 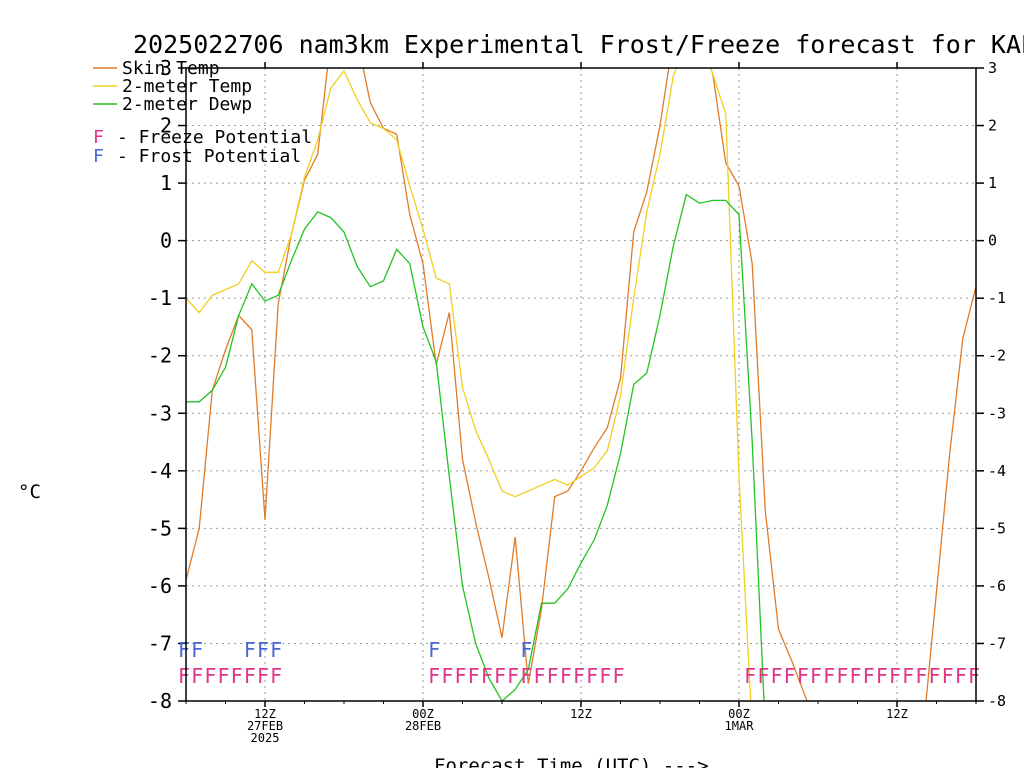 What do you see at coordinates (166, 126) in the screenshot?
I see `y-tick-label-left: 2` at bounding box center [166, 126].